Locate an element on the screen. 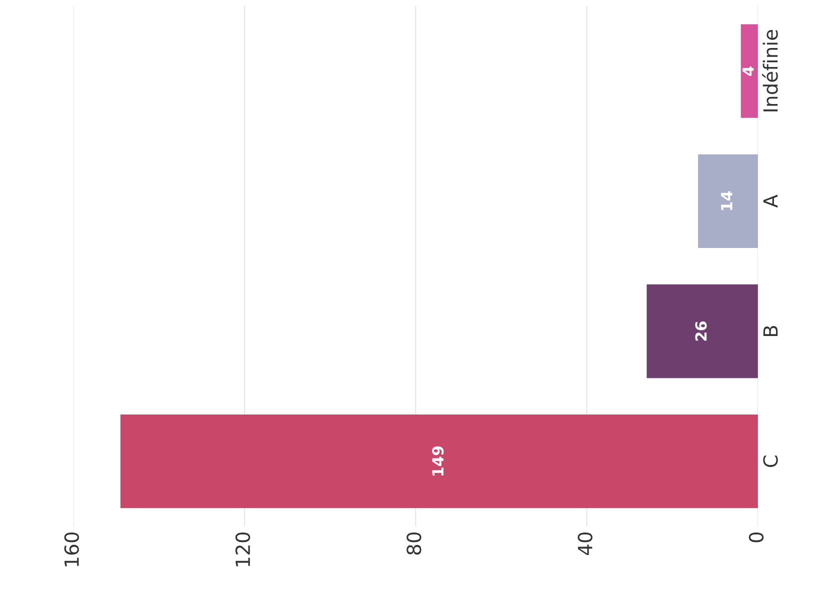  y-tick-label: Indéfinie is located at coordinates (770, 71).